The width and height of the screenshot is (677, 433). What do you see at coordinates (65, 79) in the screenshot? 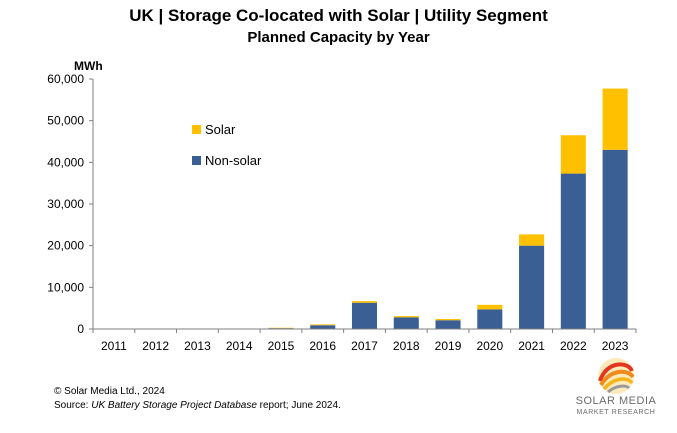
I see `y-tick-label: 60,000` at bounding box center [65, 79].